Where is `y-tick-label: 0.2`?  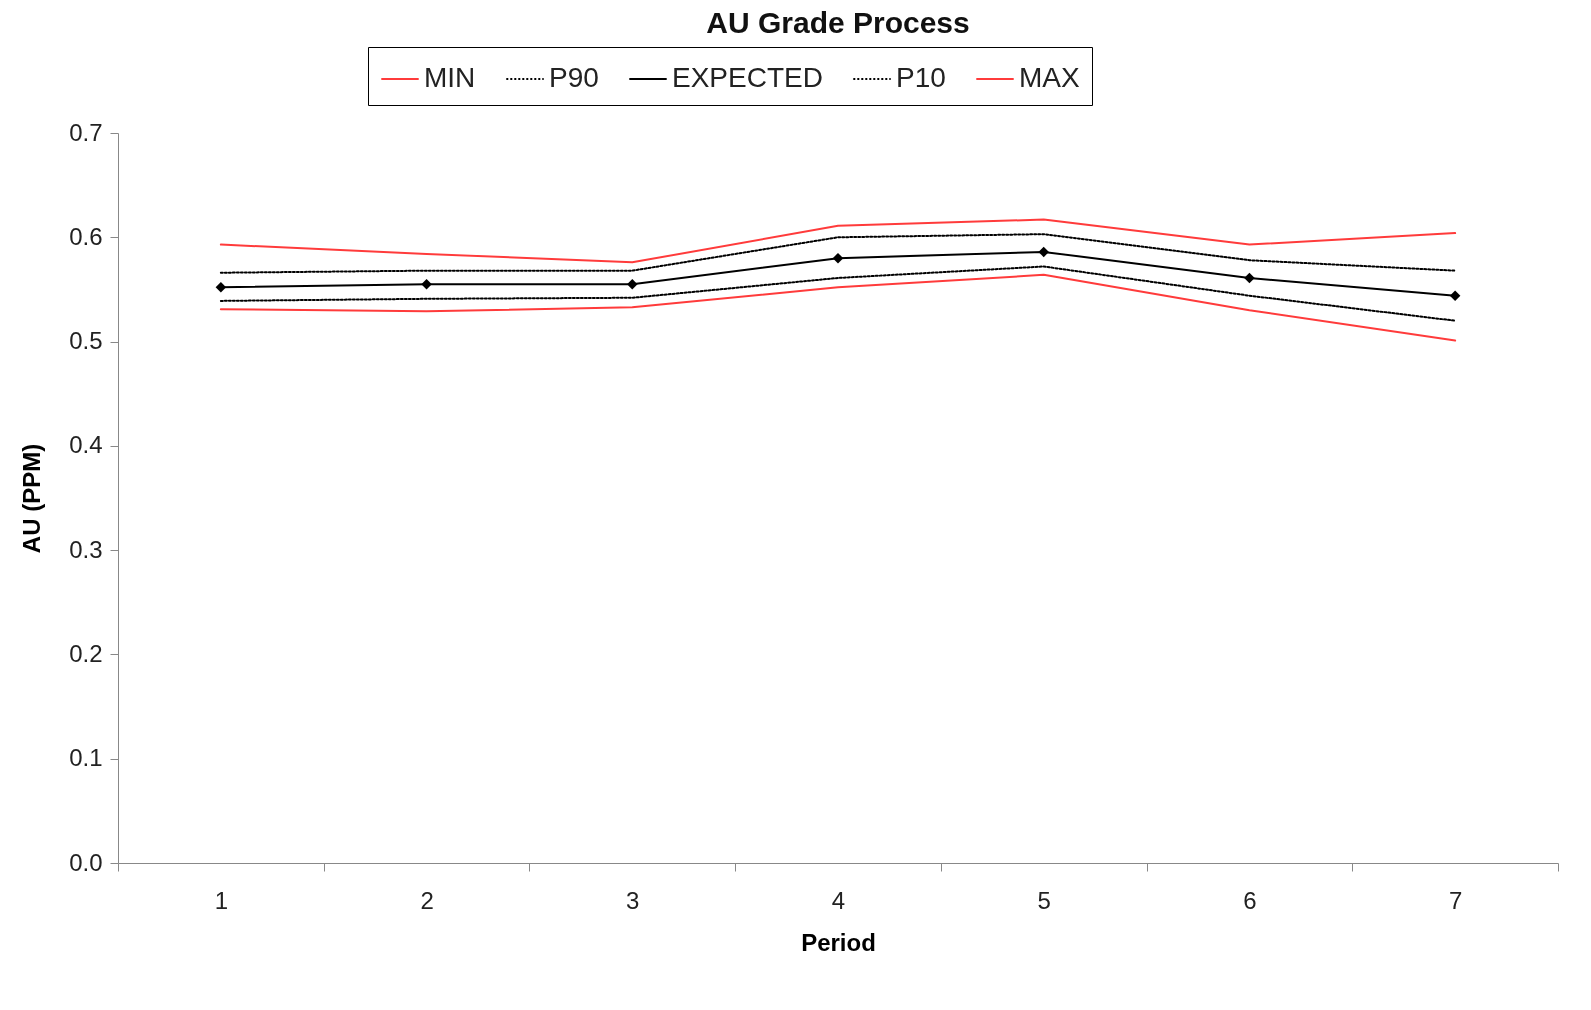 y-tick-label: 0.2 is located at coordinates (86, 653).